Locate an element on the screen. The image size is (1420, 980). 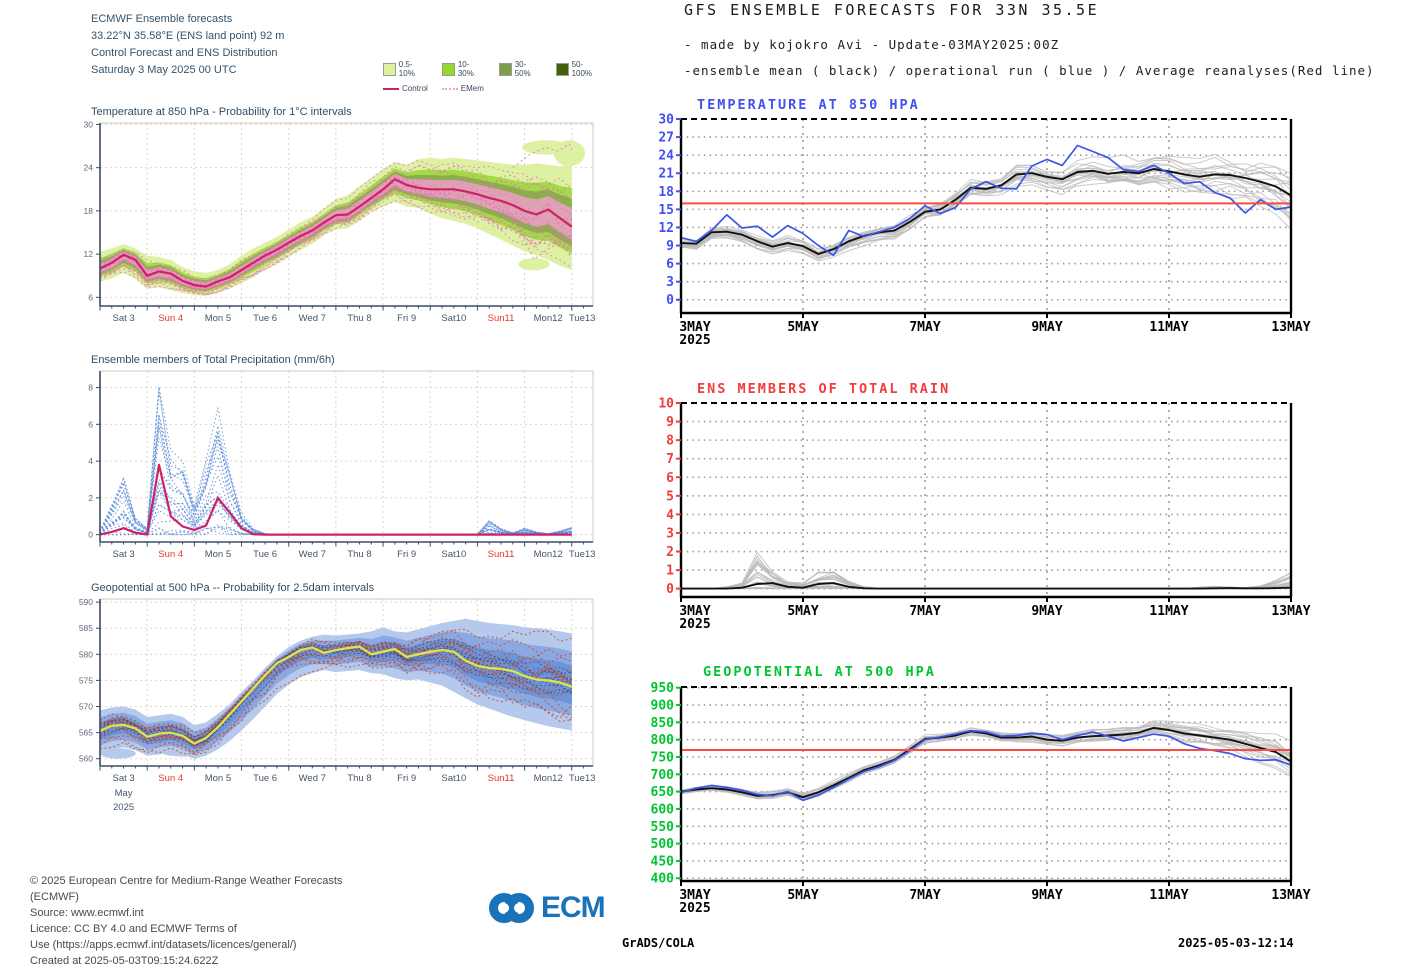
legend-lines: Control EMem is located at coordinates (493, 88).